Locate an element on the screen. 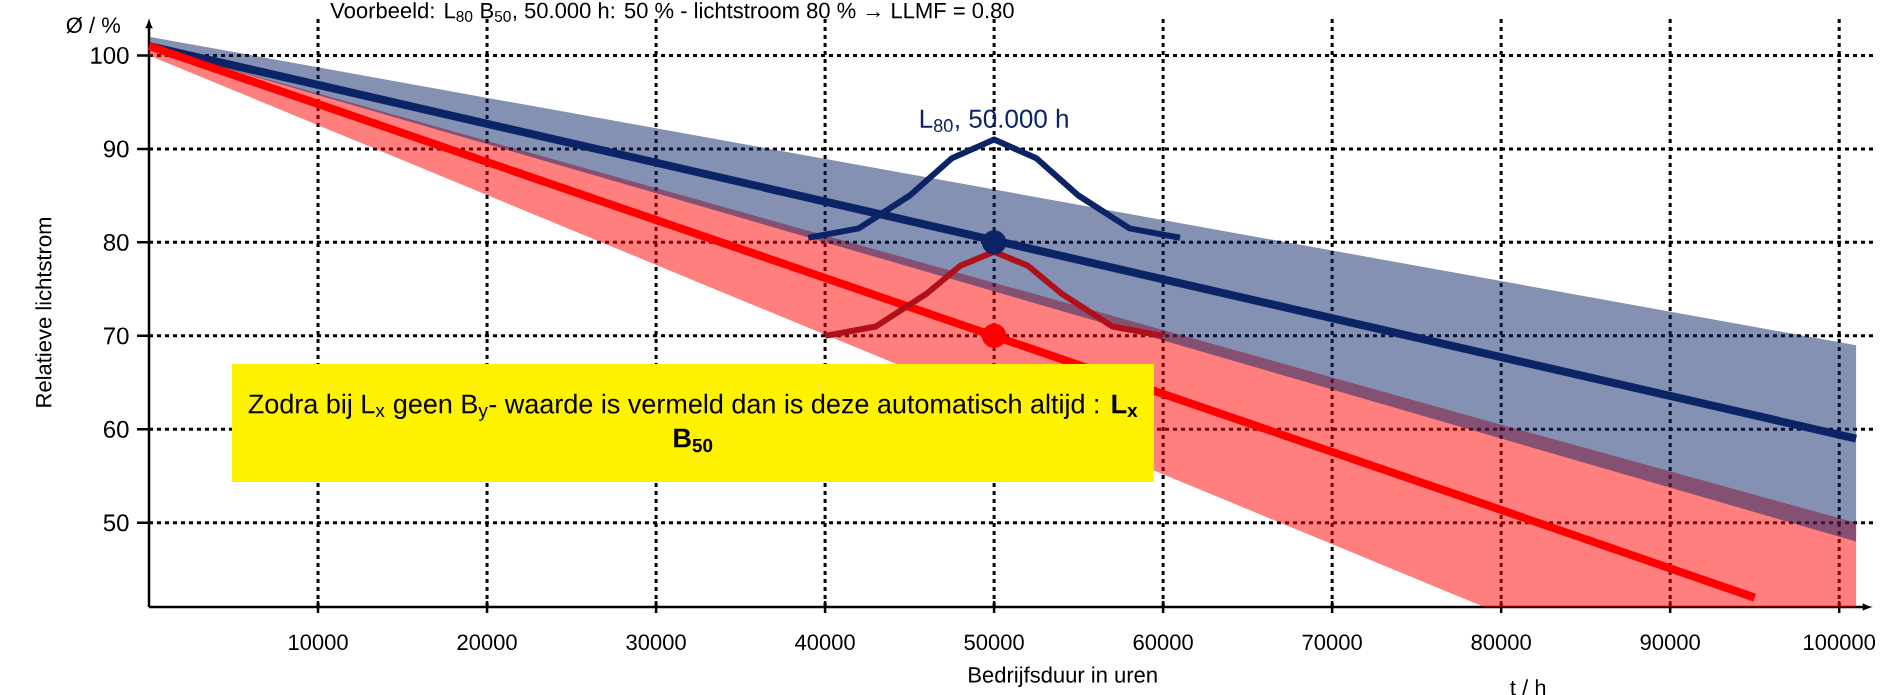 The height and width of the screenshot is (695, 1881). x-tick-label: 20000 is located at coordinates (487, 642).